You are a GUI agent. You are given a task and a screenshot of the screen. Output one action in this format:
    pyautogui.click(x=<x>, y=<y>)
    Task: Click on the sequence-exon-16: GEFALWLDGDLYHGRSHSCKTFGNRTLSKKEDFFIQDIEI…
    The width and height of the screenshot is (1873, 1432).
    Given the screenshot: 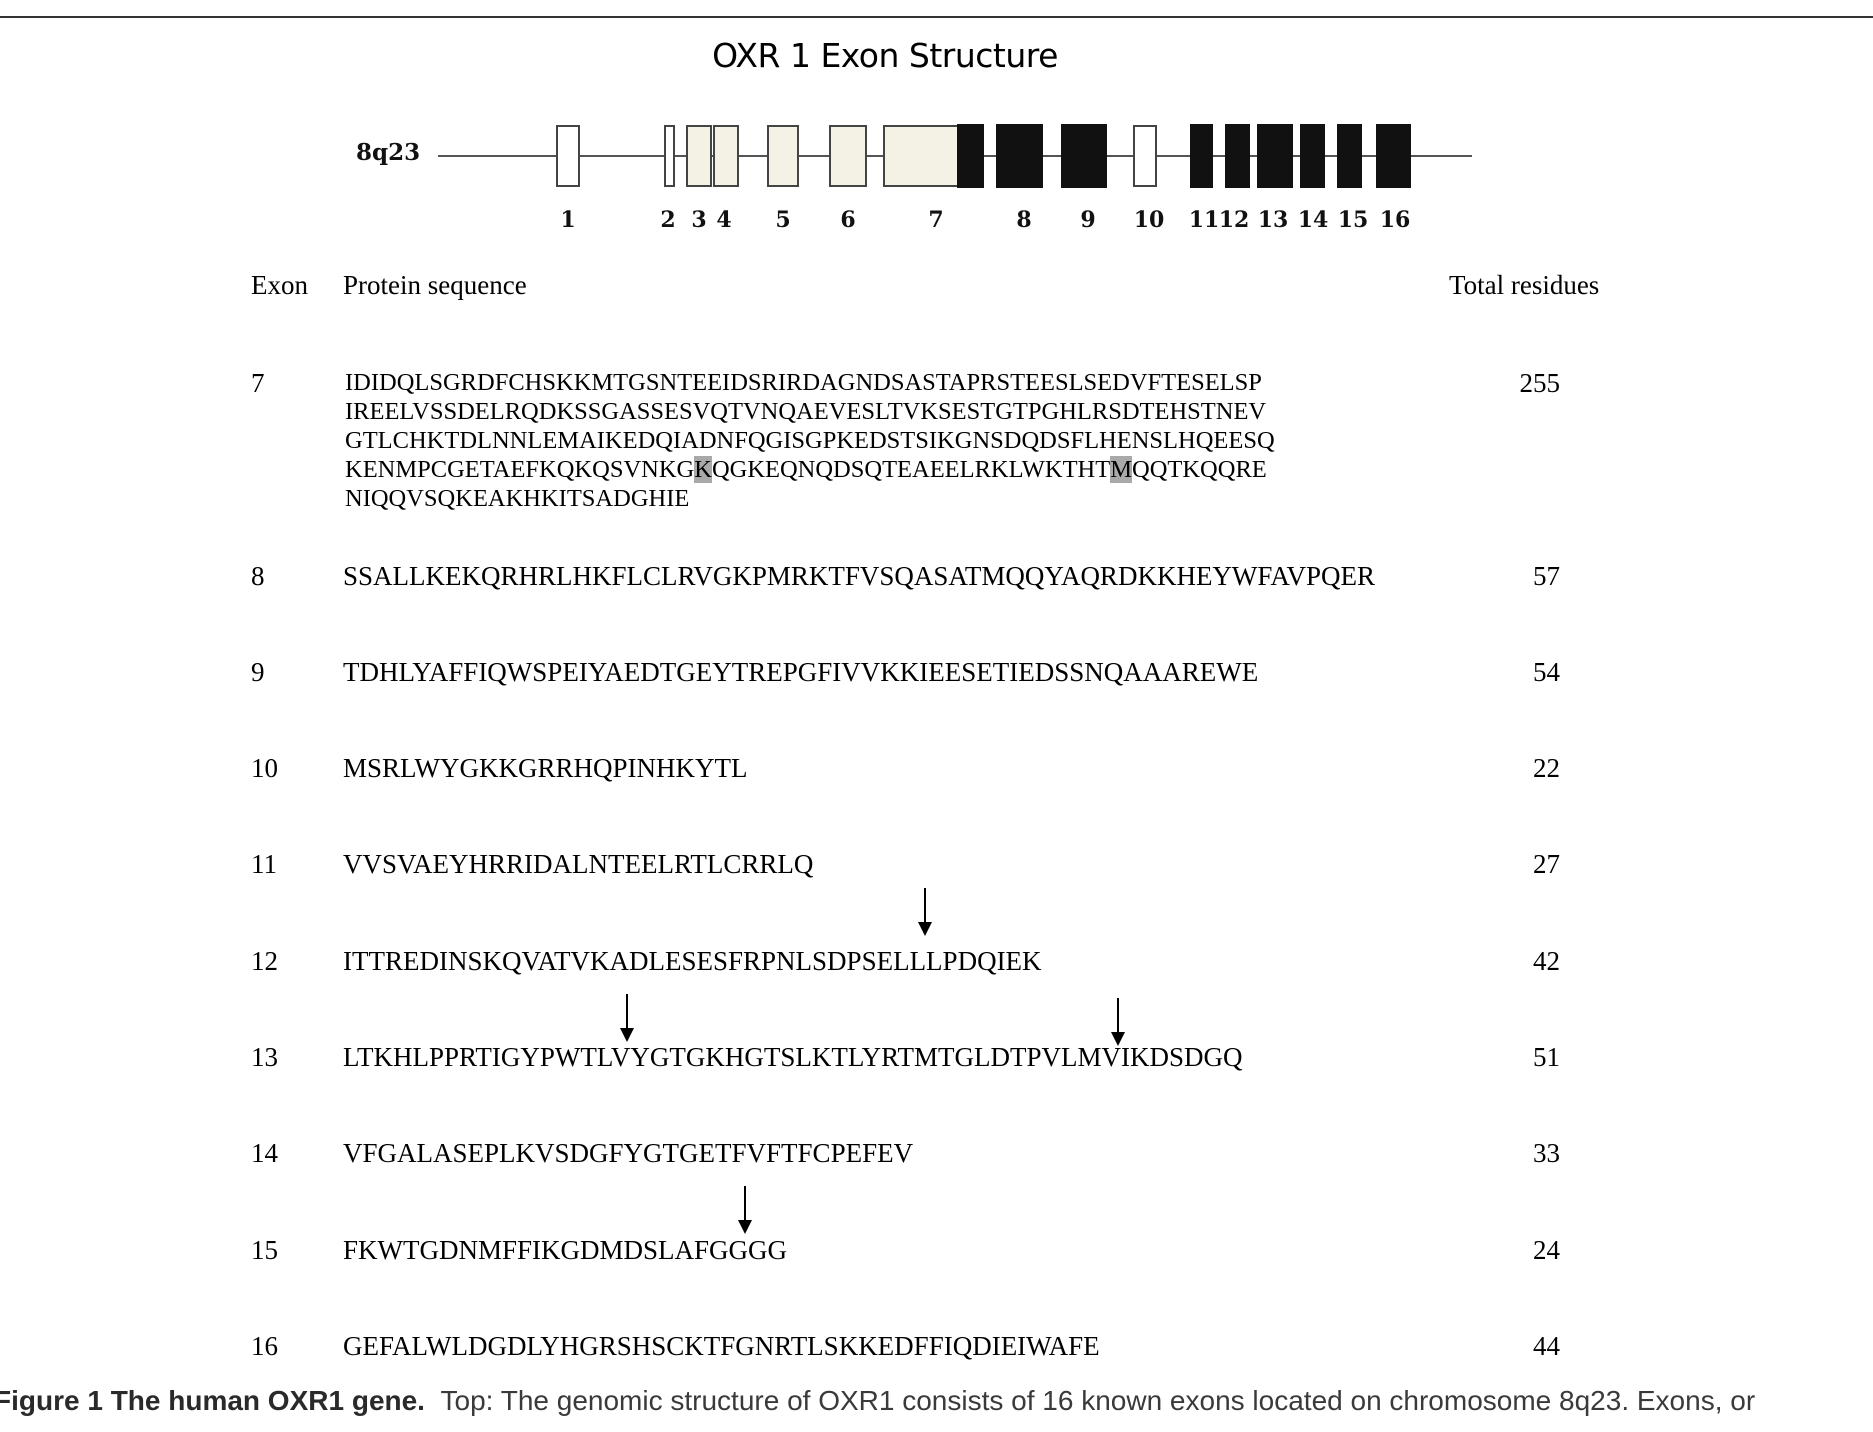 What is the action you would take?
    pyautogui.click(x=721, y=1346)
    